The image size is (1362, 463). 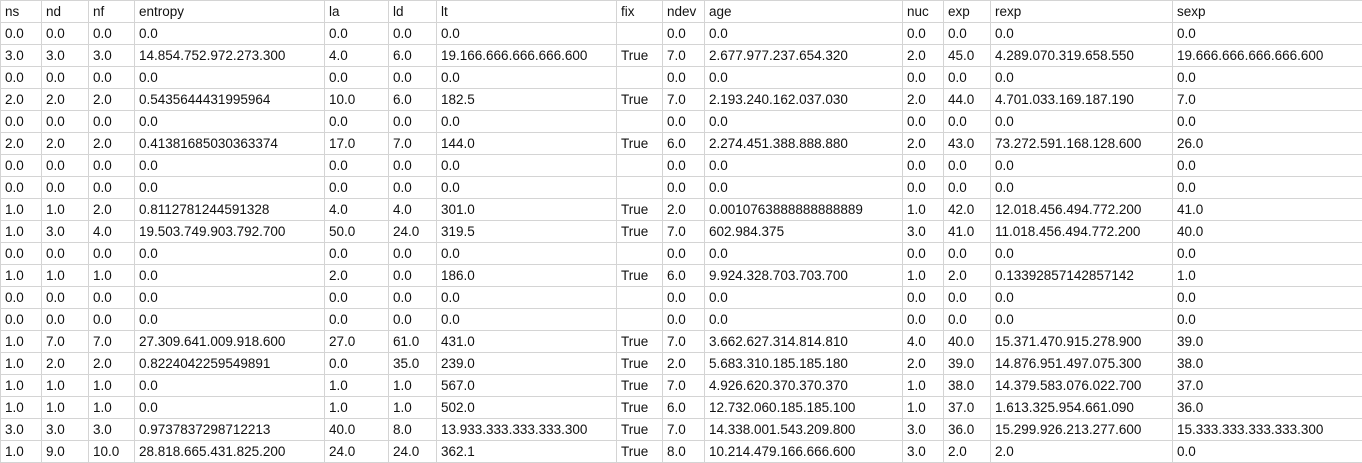 I want to click on cell-sexp: 15.333.333.333.333.300, so click(x=1267, y=429).